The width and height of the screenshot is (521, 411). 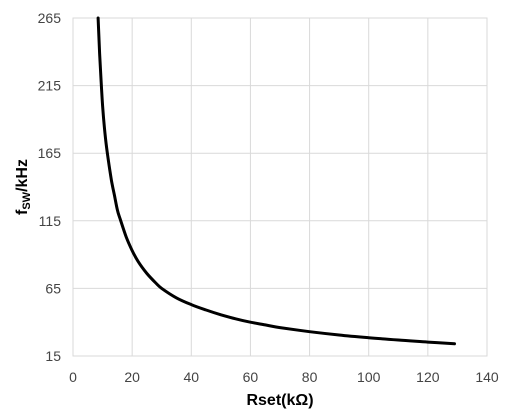 I want to click on y-tick-label: 115, so click(x=50, y=221).